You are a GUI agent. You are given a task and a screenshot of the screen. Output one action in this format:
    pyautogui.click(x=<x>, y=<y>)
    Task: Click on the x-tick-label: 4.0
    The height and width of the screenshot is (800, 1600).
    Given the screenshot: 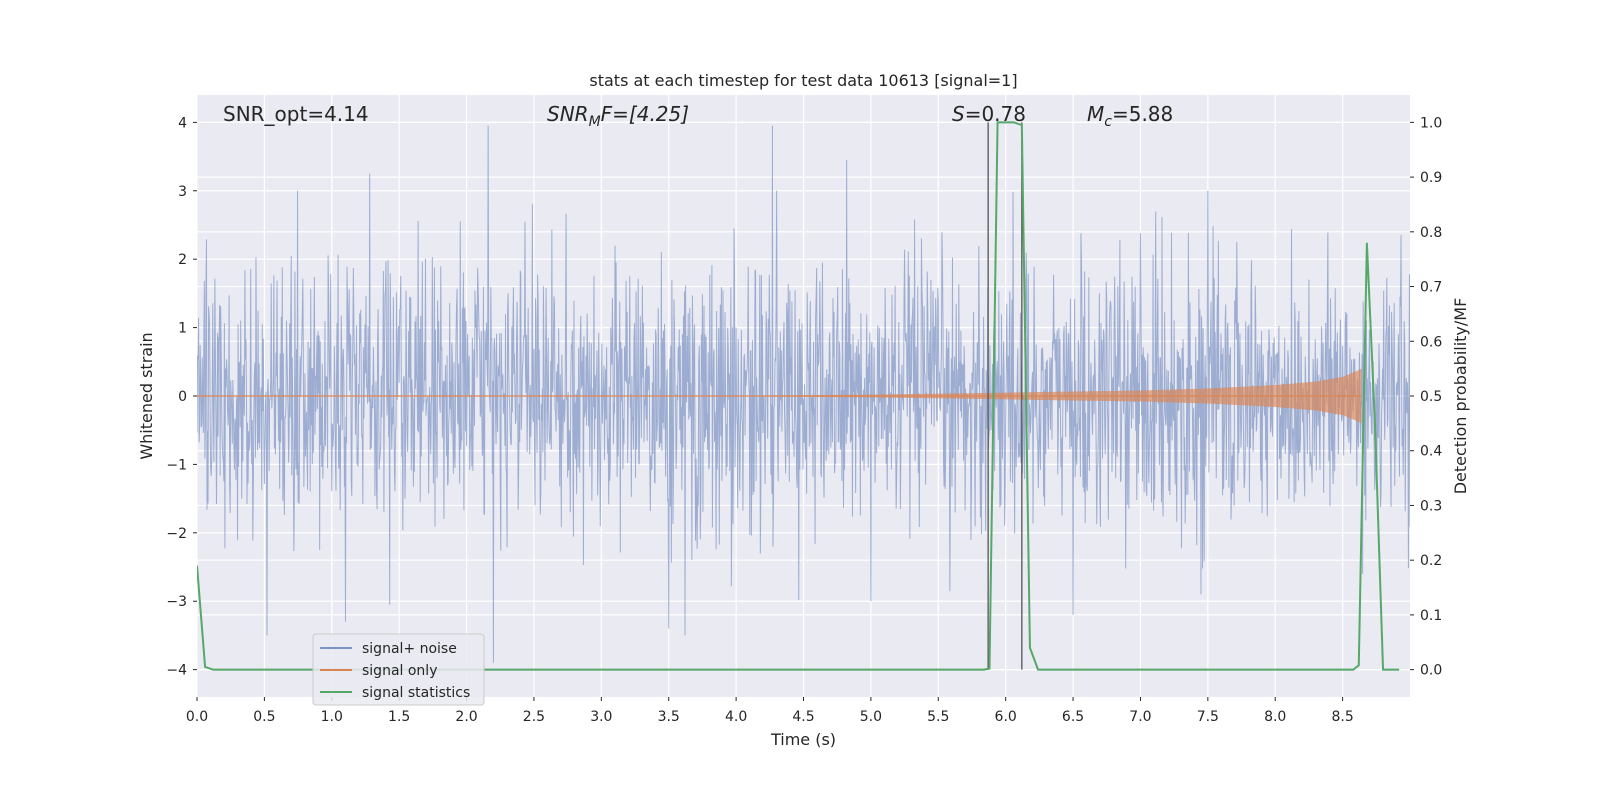 What is the action you would take?
    pyautogui.click(x=736, y=717)
    